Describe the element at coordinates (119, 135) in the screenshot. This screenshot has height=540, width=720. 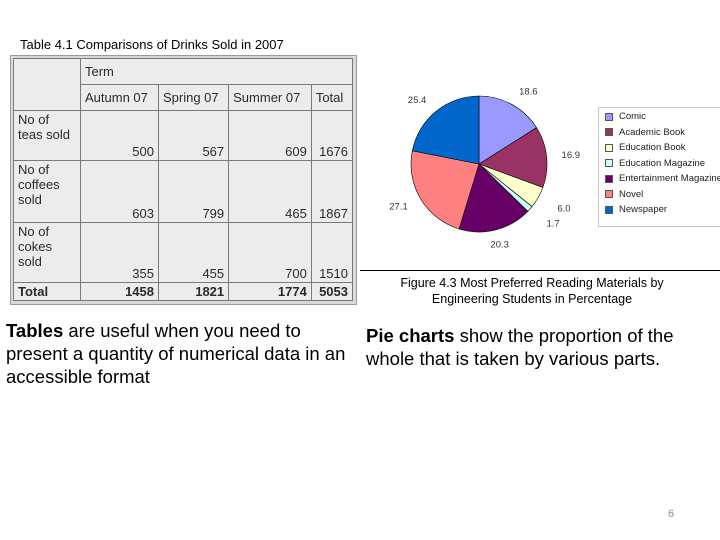
I see `table-cell: 500` at that location.